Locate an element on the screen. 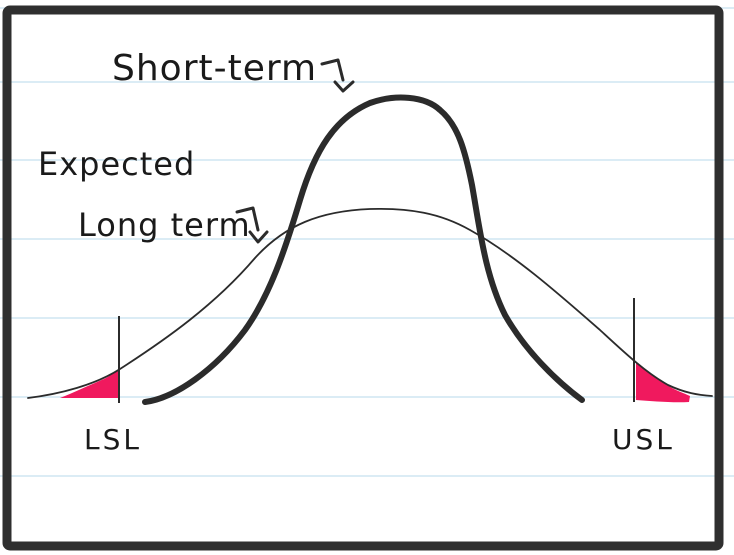  lsl-label: LSL is located at coordinates (113, 439).